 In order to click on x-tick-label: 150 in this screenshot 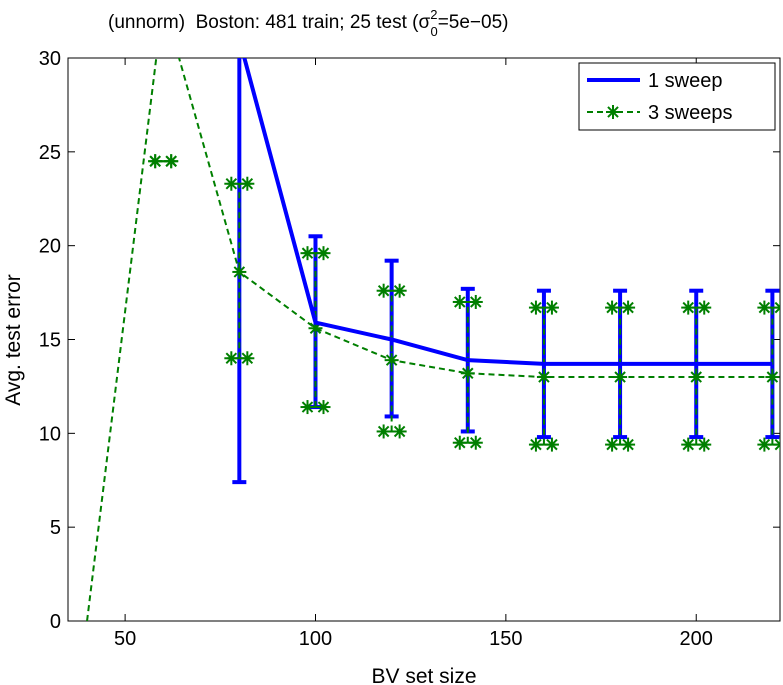, I will do `click(505, 639)`.